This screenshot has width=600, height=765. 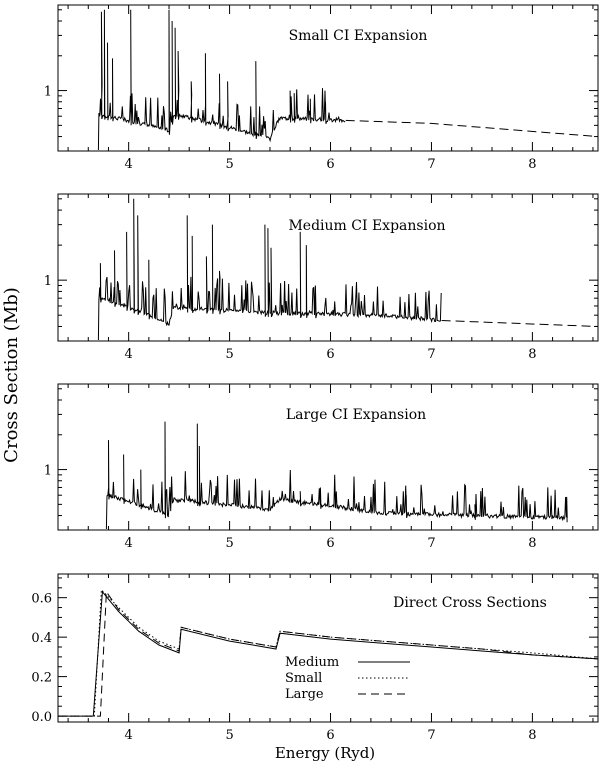 I want to click on y-axis-label: Cross Section (Mb), so click(x=11, y=375).